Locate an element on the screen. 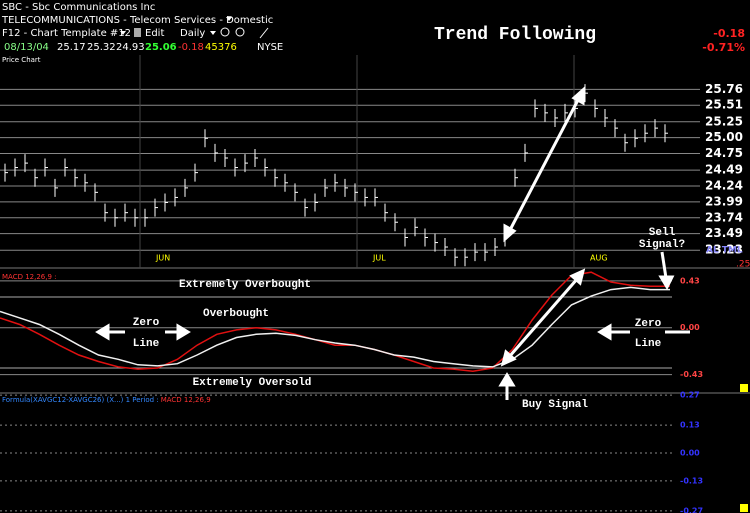 The image size is (750, 513). quote-date: 08/13/04 is located at coordinates (26, 47).